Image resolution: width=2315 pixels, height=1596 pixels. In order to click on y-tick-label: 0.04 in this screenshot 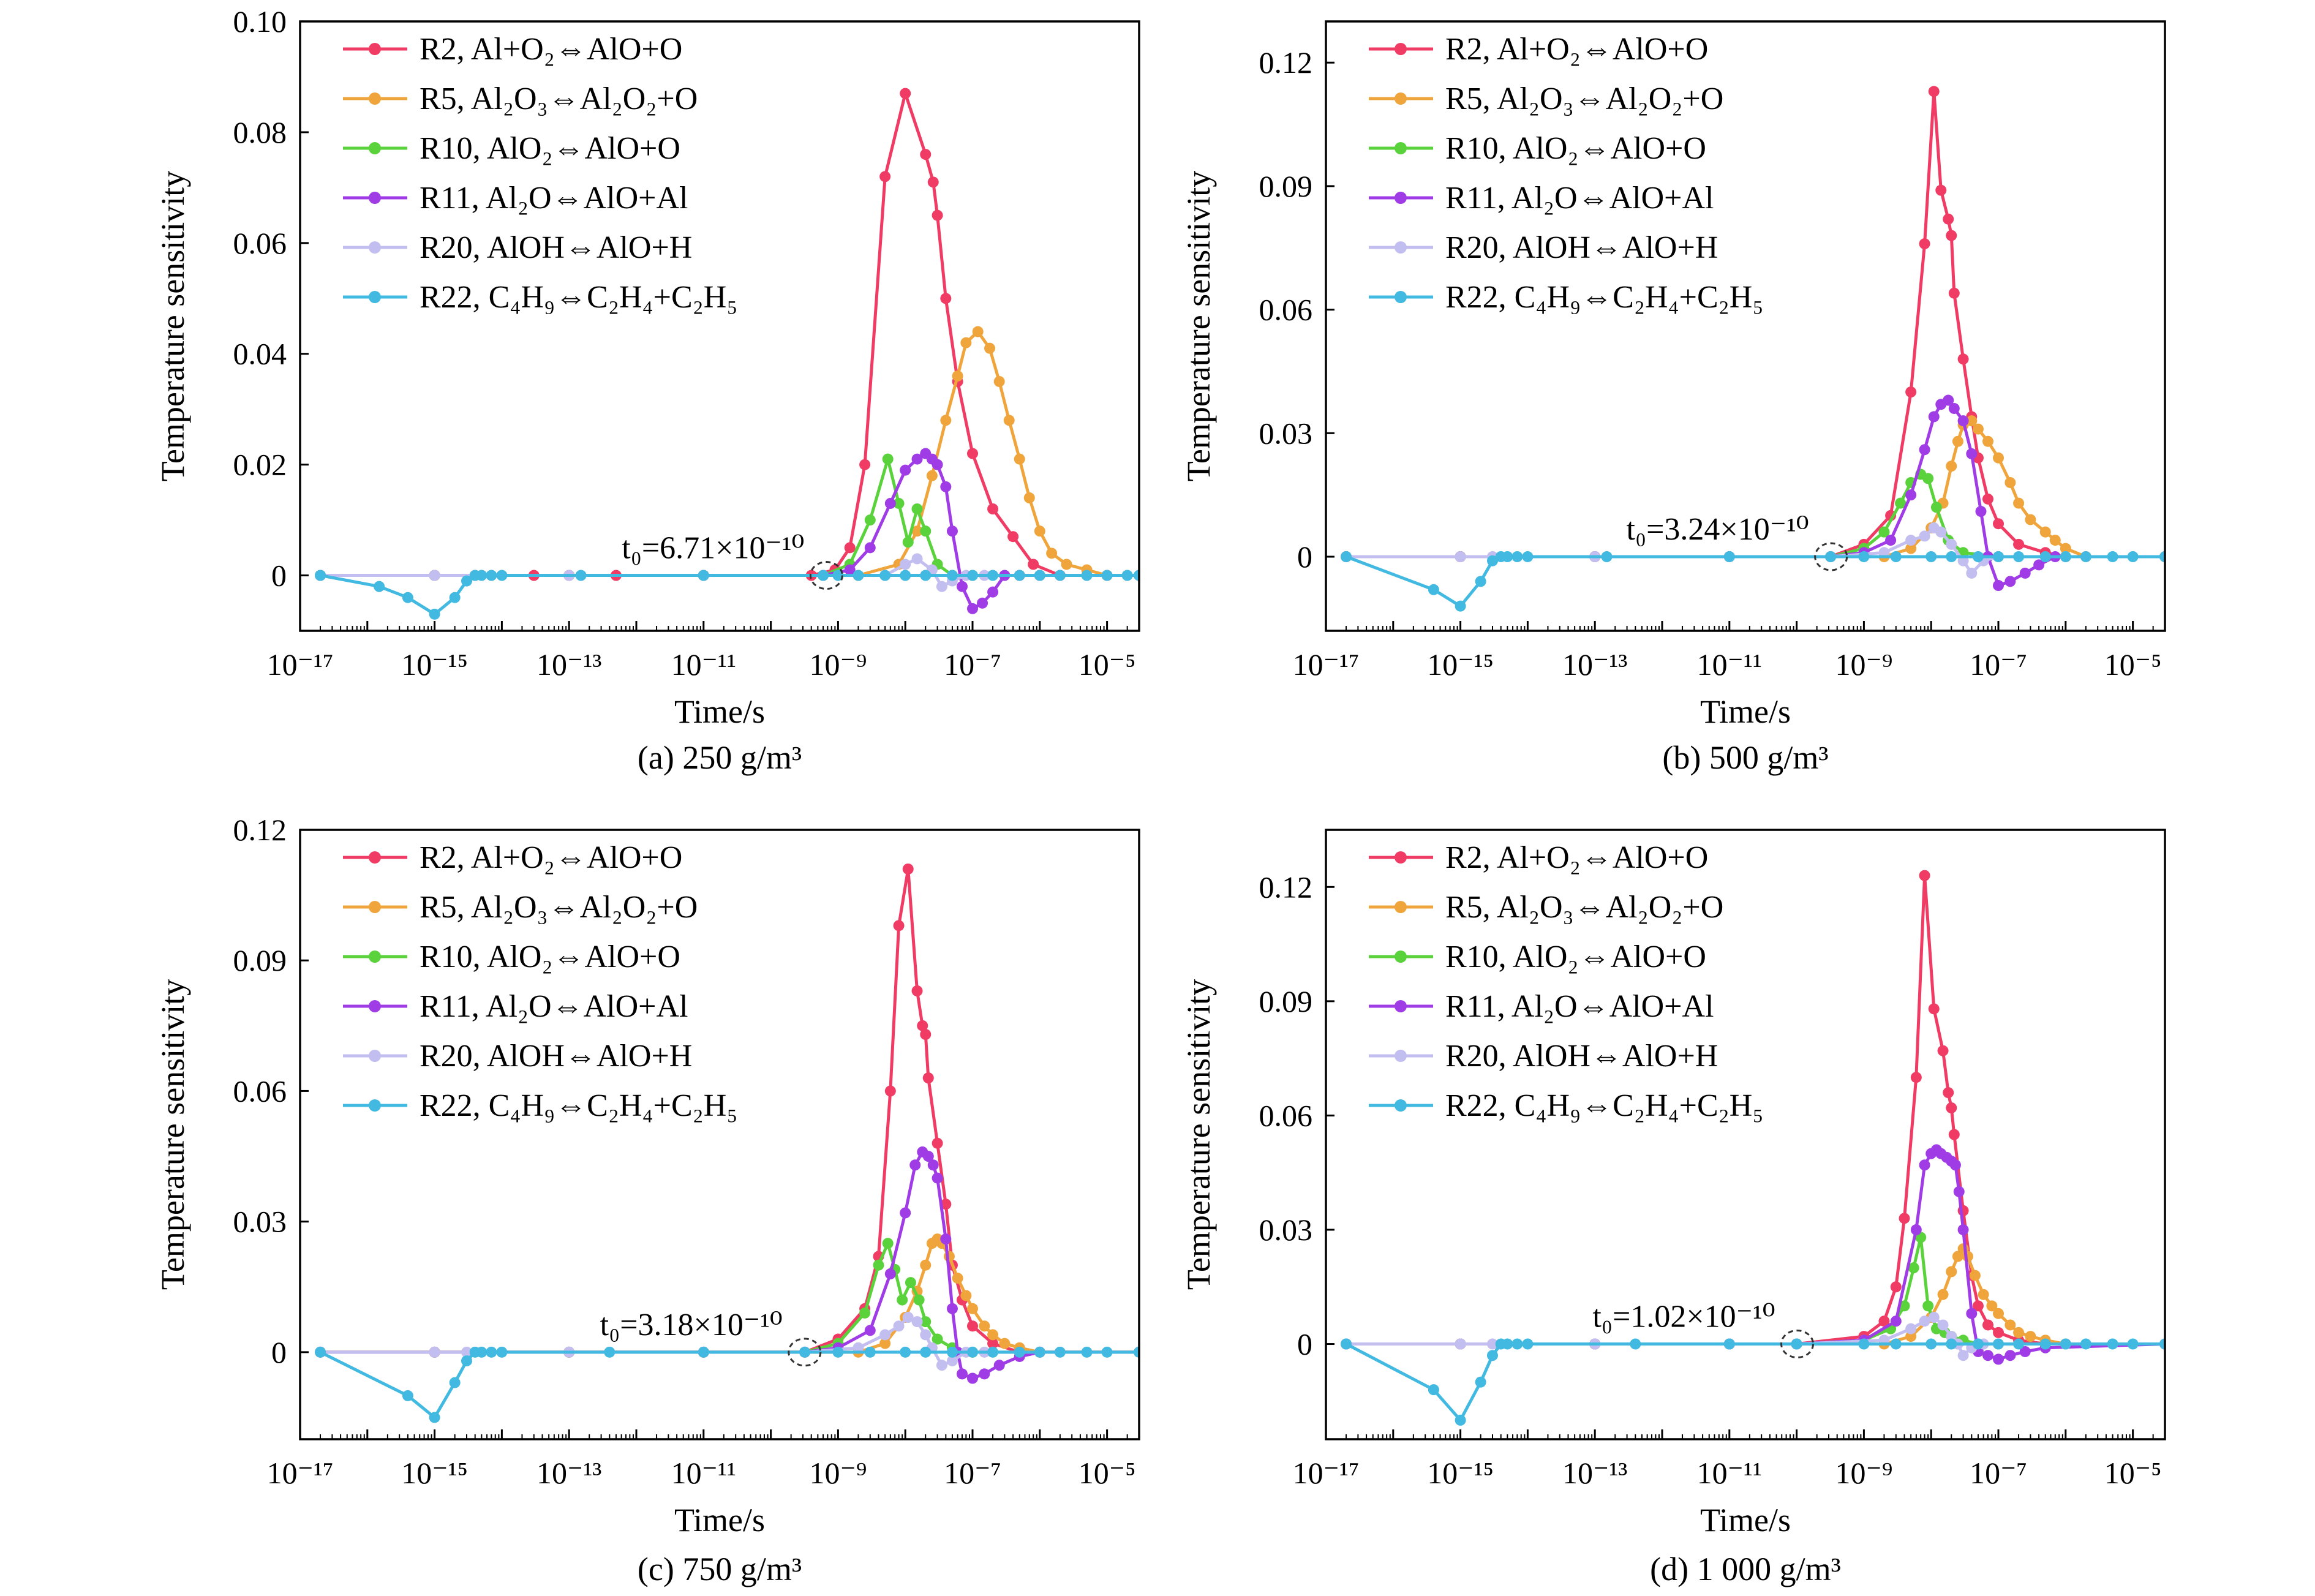, I will do `click(260, 354)`.